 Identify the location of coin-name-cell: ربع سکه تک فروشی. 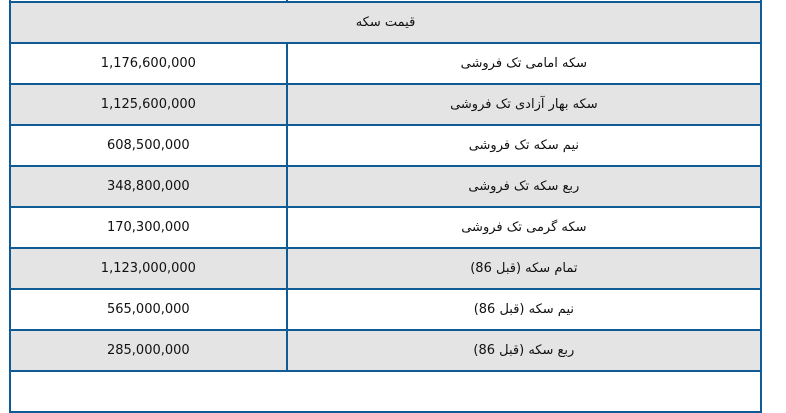
(524, 186).